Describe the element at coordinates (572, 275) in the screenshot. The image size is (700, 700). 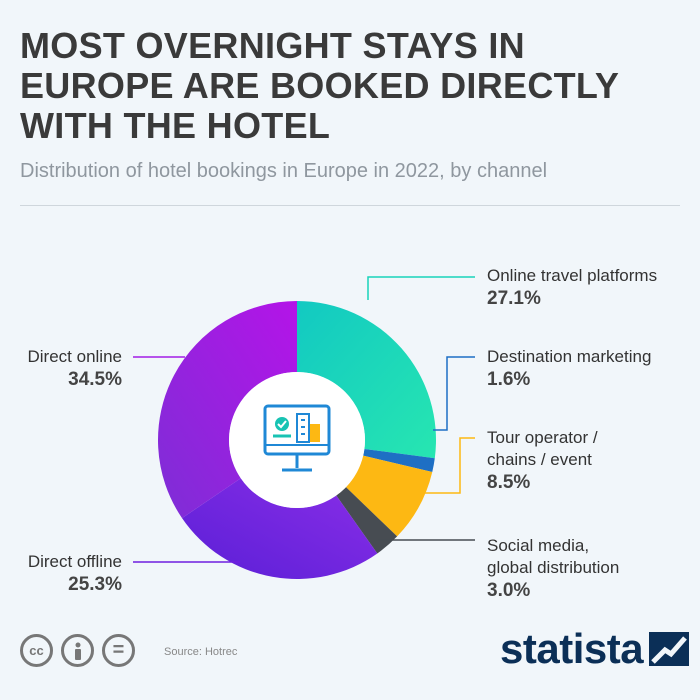
I see `label-online-travel-name: Online travel platforms` at that location.